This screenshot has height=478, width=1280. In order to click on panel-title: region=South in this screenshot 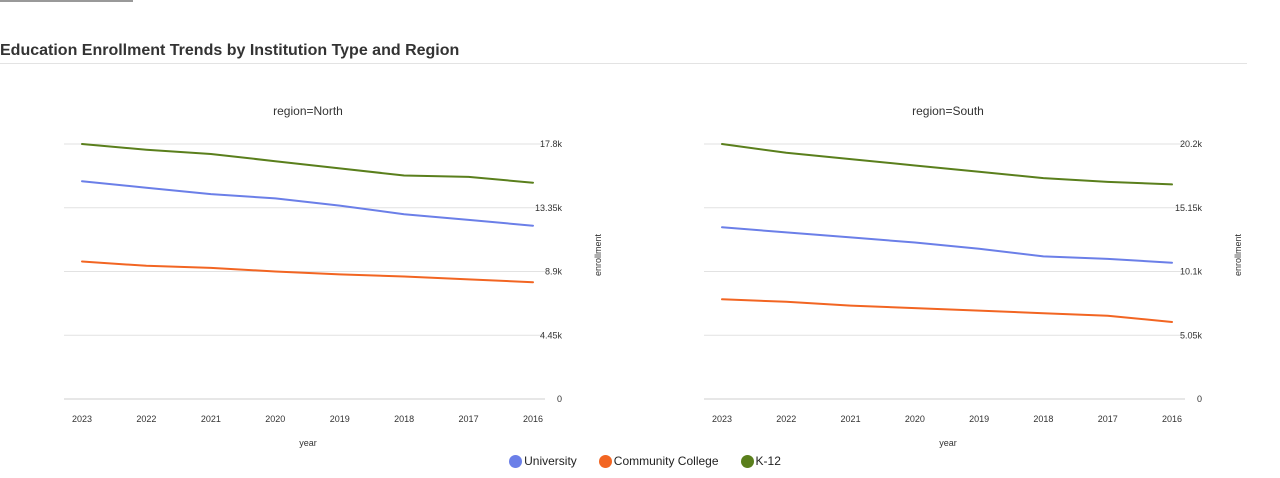, I will do `click(948, 111)`.